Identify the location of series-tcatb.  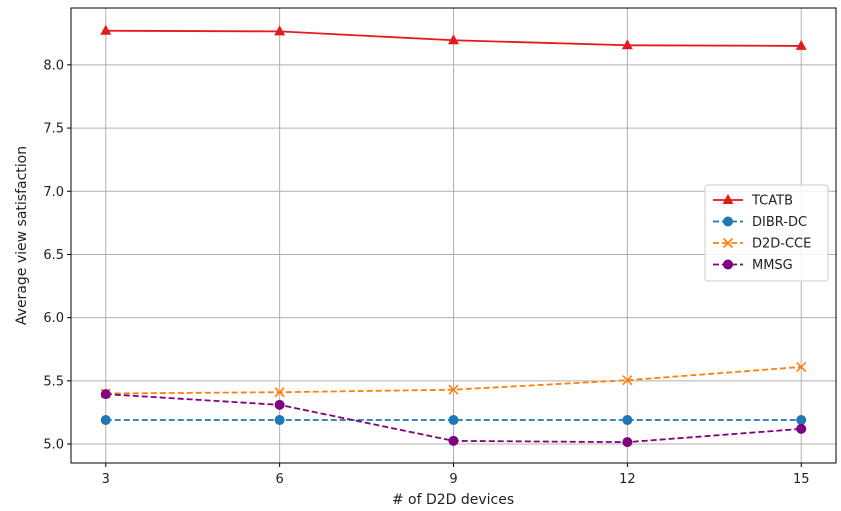
(453, 37).